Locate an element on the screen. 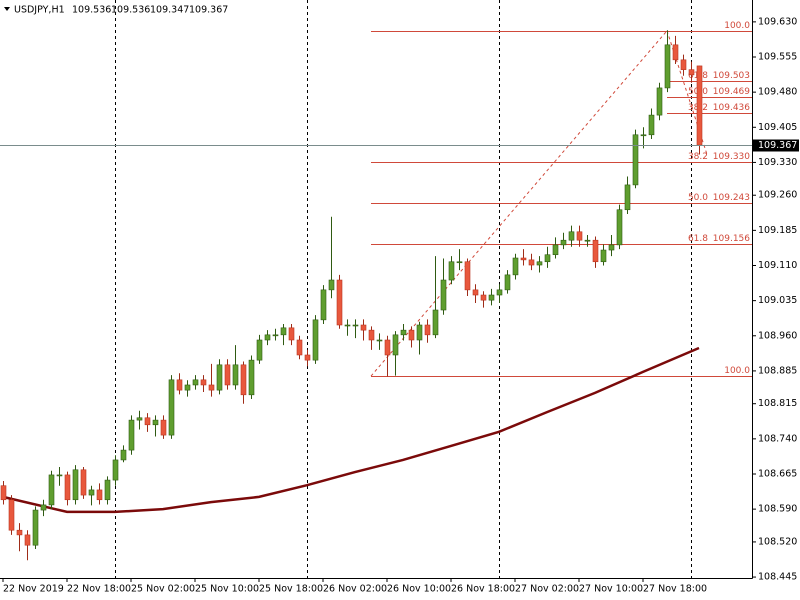 Image resolution: width=800 pixels, height=600 pixels. y-tick-label: 109.110 is located at coordinates (777, 265).